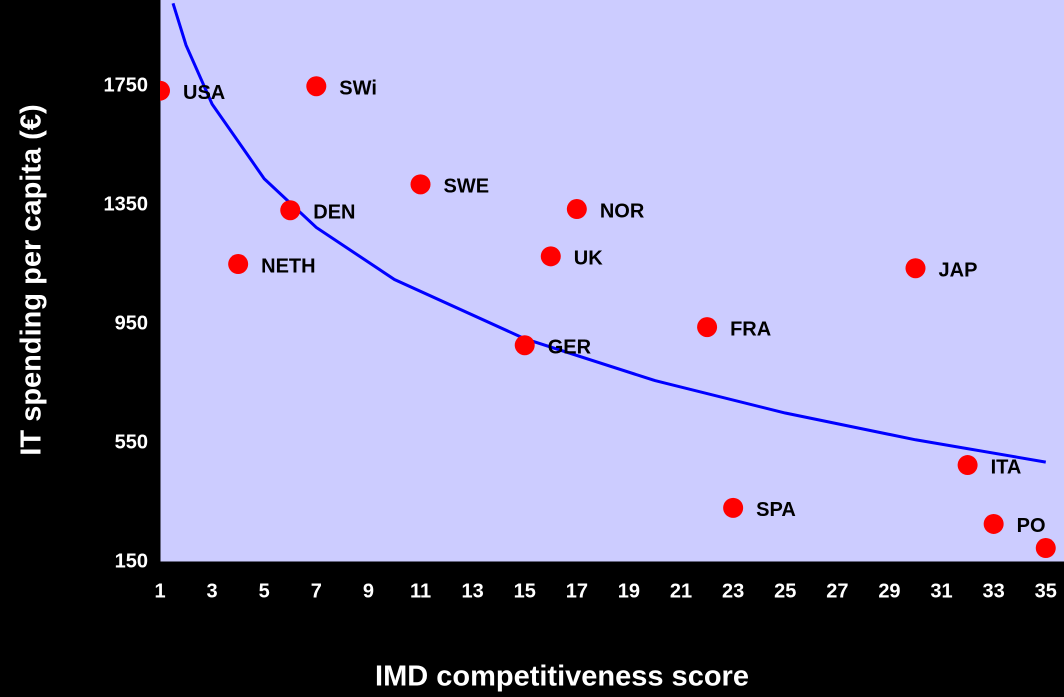 Image resolution: width=1064 pixels, height=697 pixels. I want to click on y-tick-label: 1750, so click(126, 86).